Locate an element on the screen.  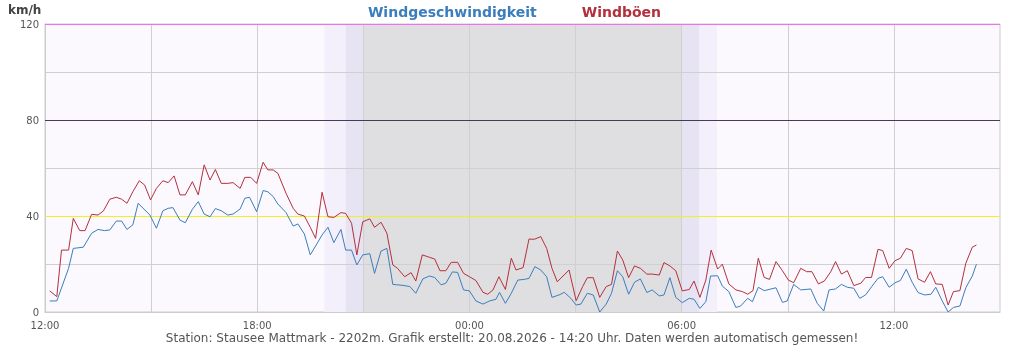
x-tick-label: 06:00 is located at coordinates (682, 325).